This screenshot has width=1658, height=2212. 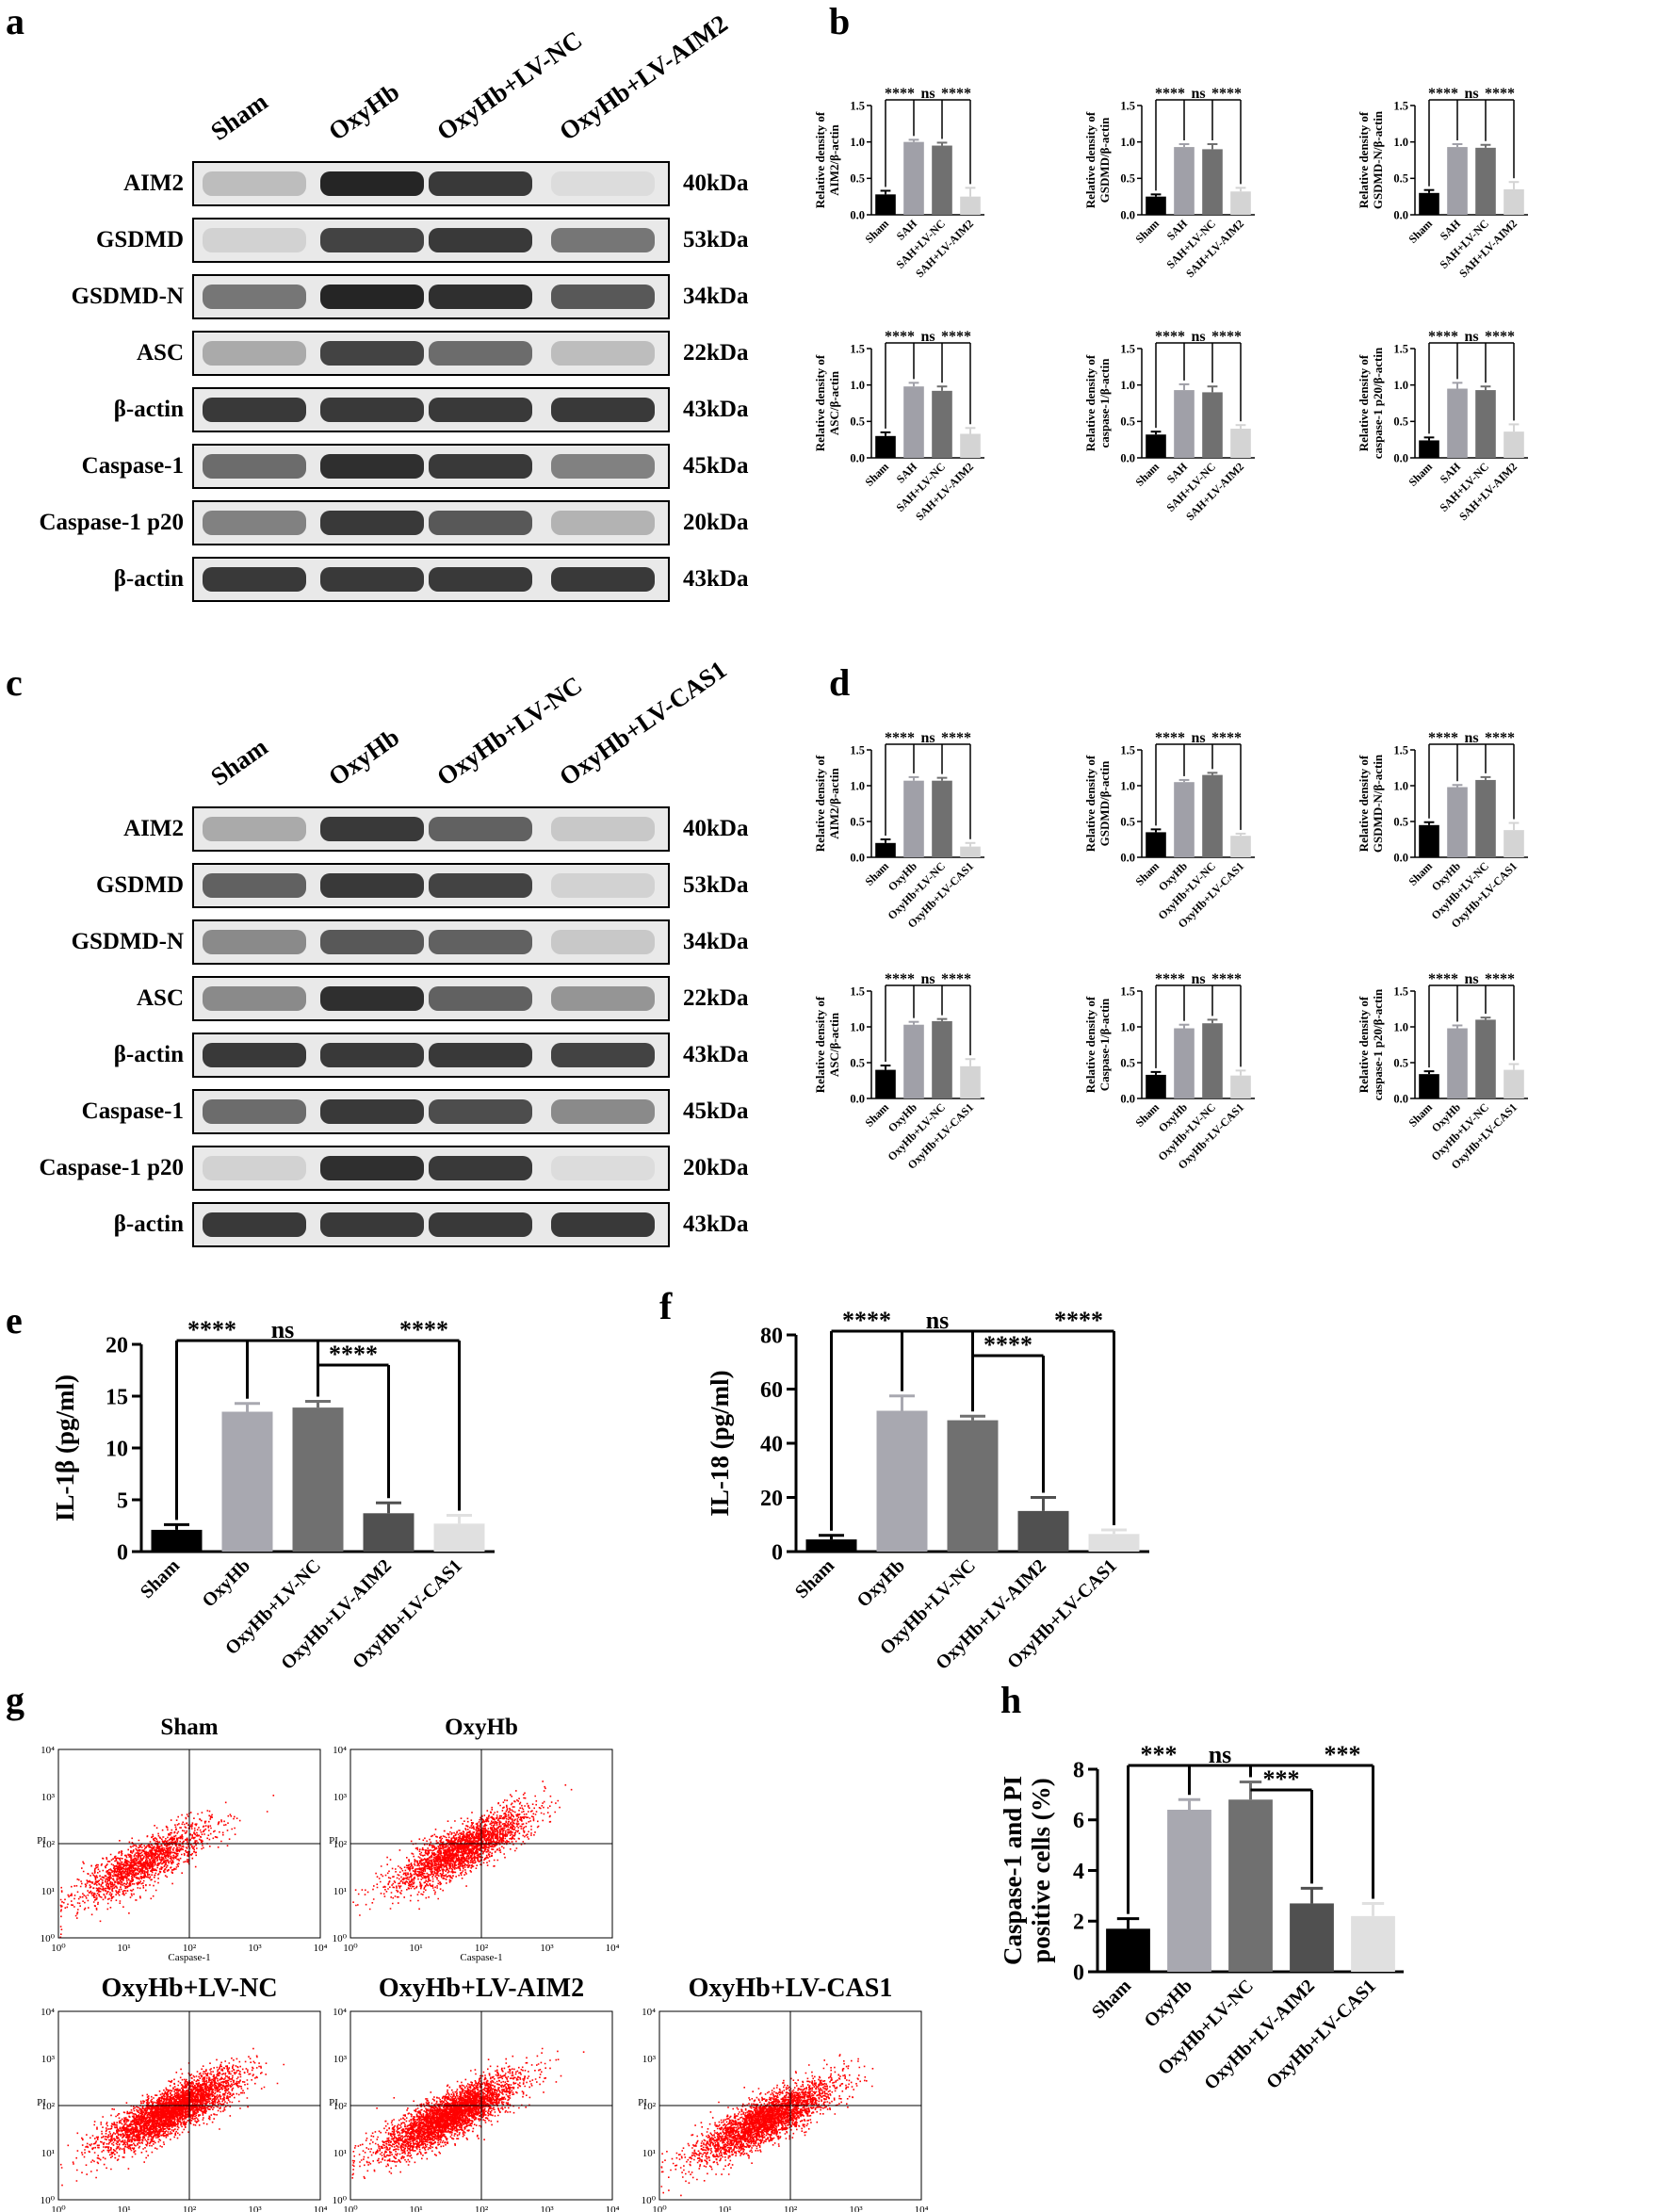 What do you see at coordinates (716, 466) in the screenshot?
I see `blot-size-label: 45kDa` at bounding box center [716, 466].